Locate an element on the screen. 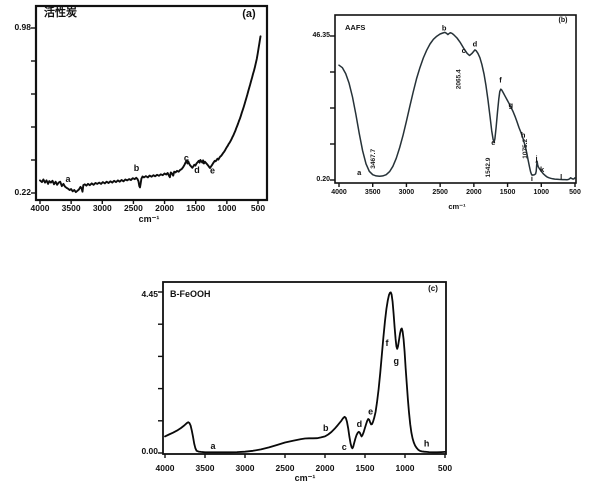 The image size is (600, 499). peak-label-a-a: a is located at coordinates (69, 179).